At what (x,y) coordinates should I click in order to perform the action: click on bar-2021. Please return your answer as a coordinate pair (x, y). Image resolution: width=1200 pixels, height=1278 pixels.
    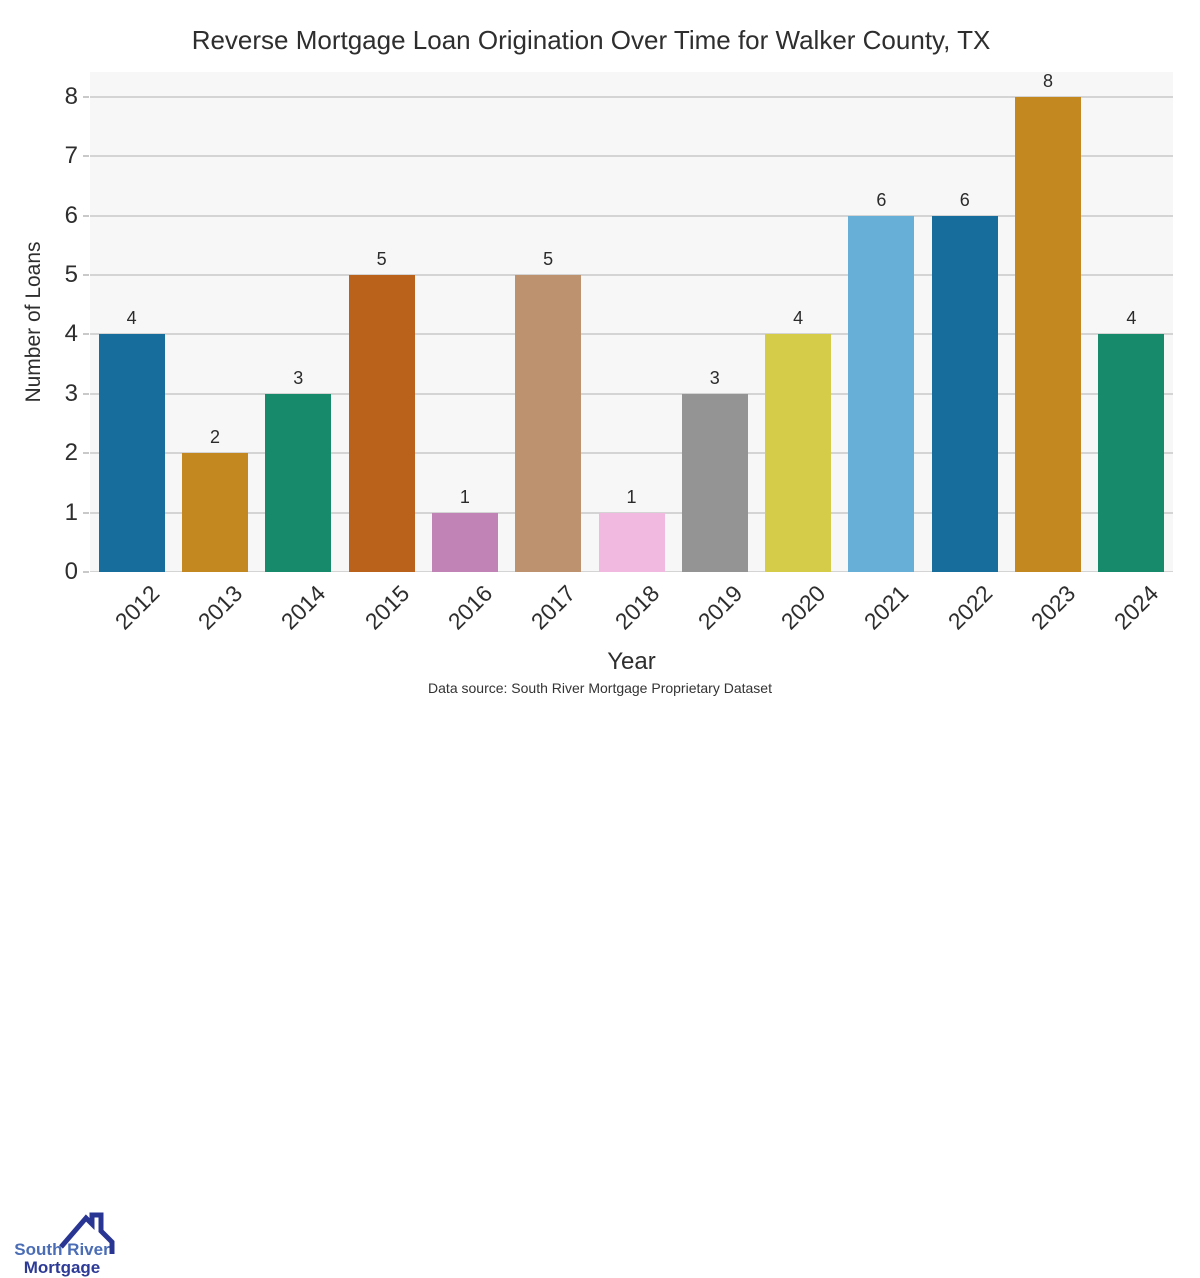
    Looking at the image, I should click on (881, 393).